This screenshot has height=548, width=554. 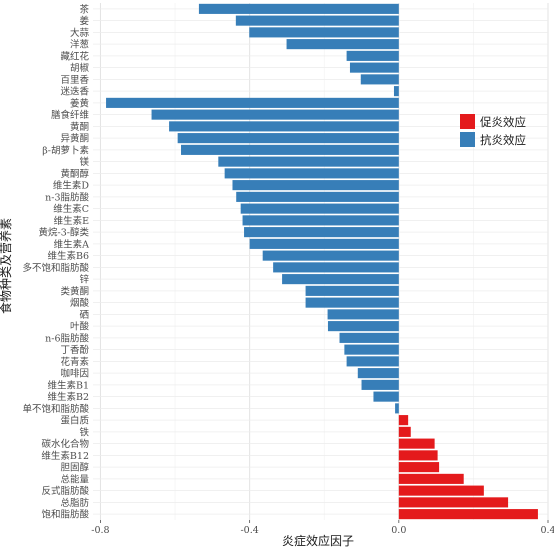 I want to click on category-label: 碳水化合物, so click(x=65, y=444).